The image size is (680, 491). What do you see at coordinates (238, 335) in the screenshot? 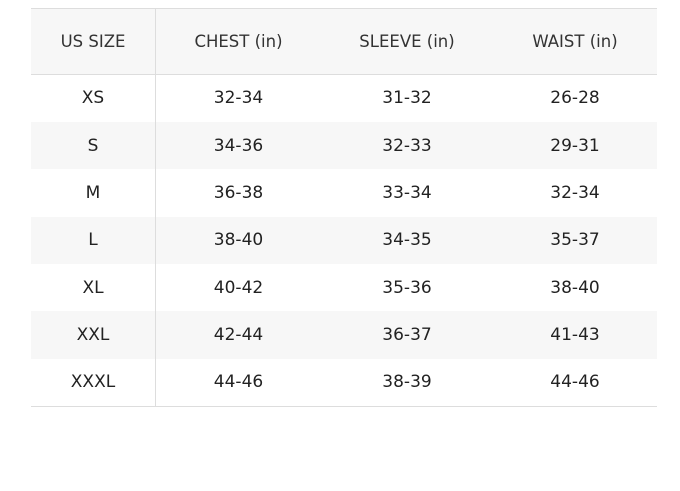
I see `cell-chest: 42-44` at bounding box center [238, 335].